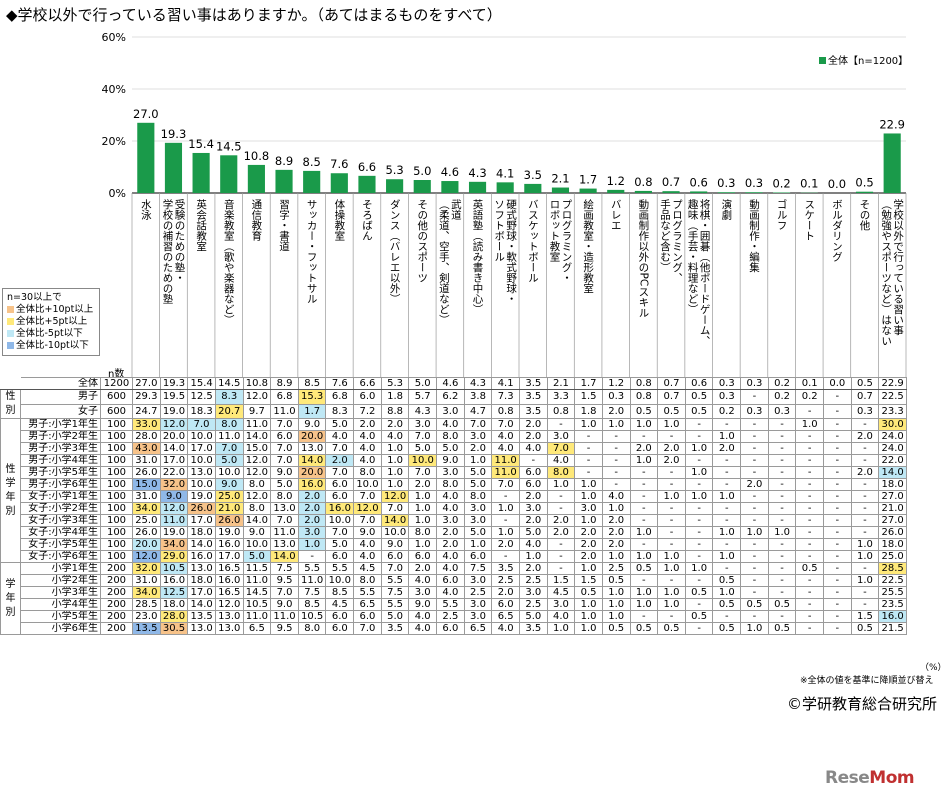  Describe the element at coordinates (117, 193) in the screenshot. I see `y-tick-label: 0%` at that location.